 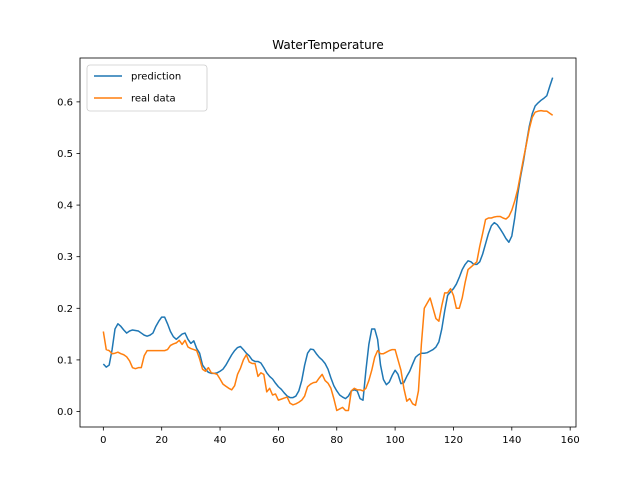 I want to click on y-tick-label: 0.0, so click(x=65, y=412).